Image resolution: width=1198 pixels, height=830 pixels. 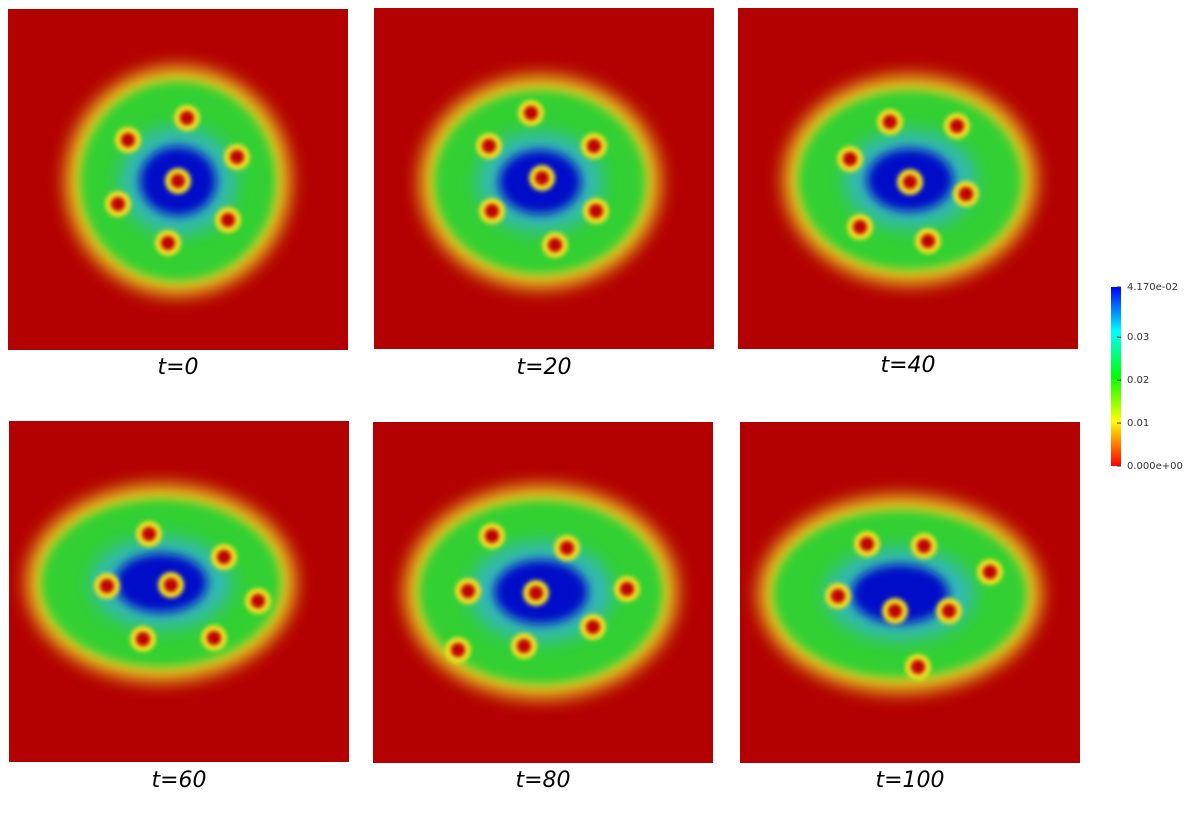 What do you see at coordinates (909, 780) in the screenshot?
I see `panel-label: t=100` at bounding box center [909, 780].